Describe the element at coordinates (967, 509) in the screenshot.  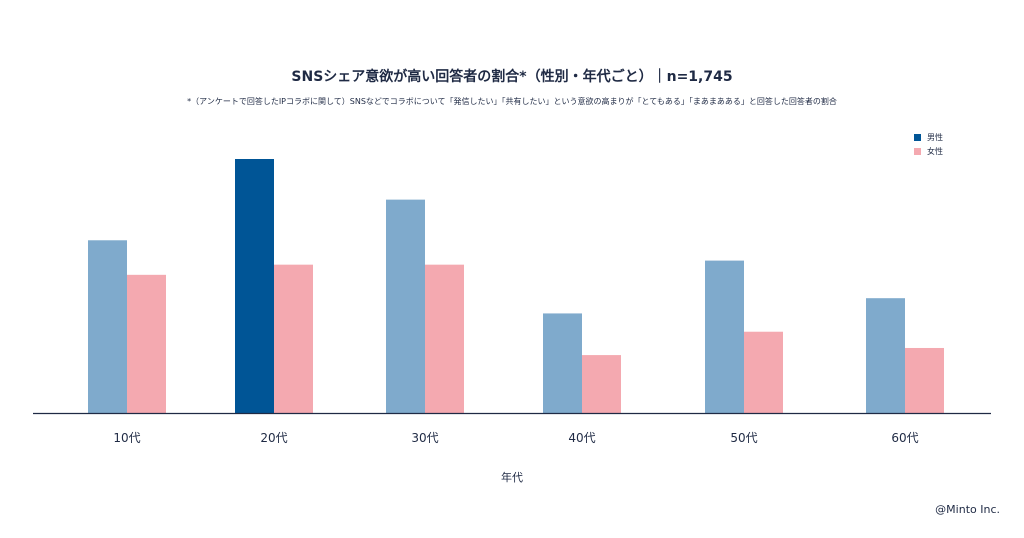
I see `credit-text: @Minto Inc.` at that location.